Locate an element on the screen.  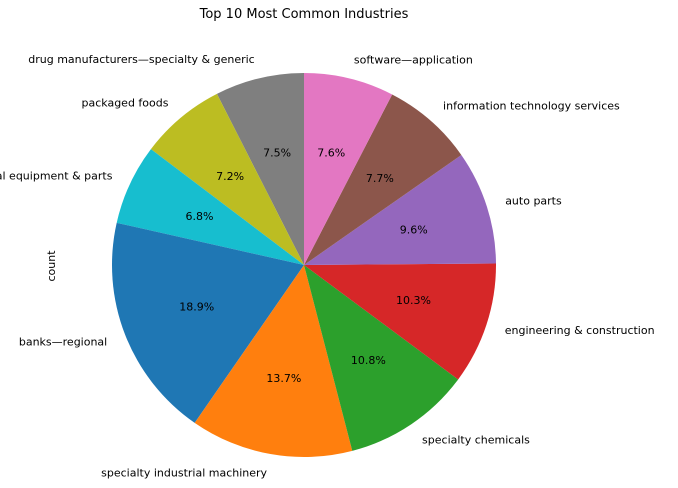
category-label-auto-parts: auto parts is located at coordinates (533, 200).